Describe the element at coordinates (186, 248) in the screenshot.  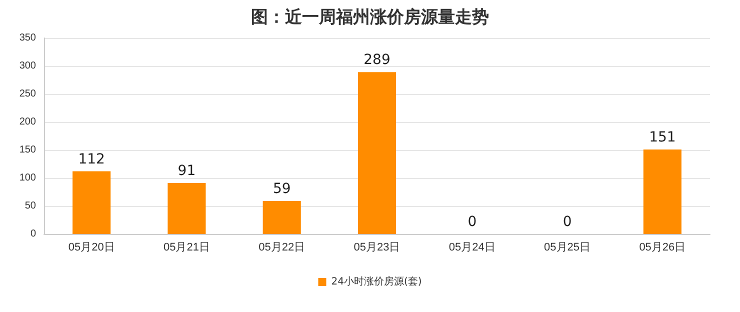
I see `x-tick-label: 05月21日` at that location.